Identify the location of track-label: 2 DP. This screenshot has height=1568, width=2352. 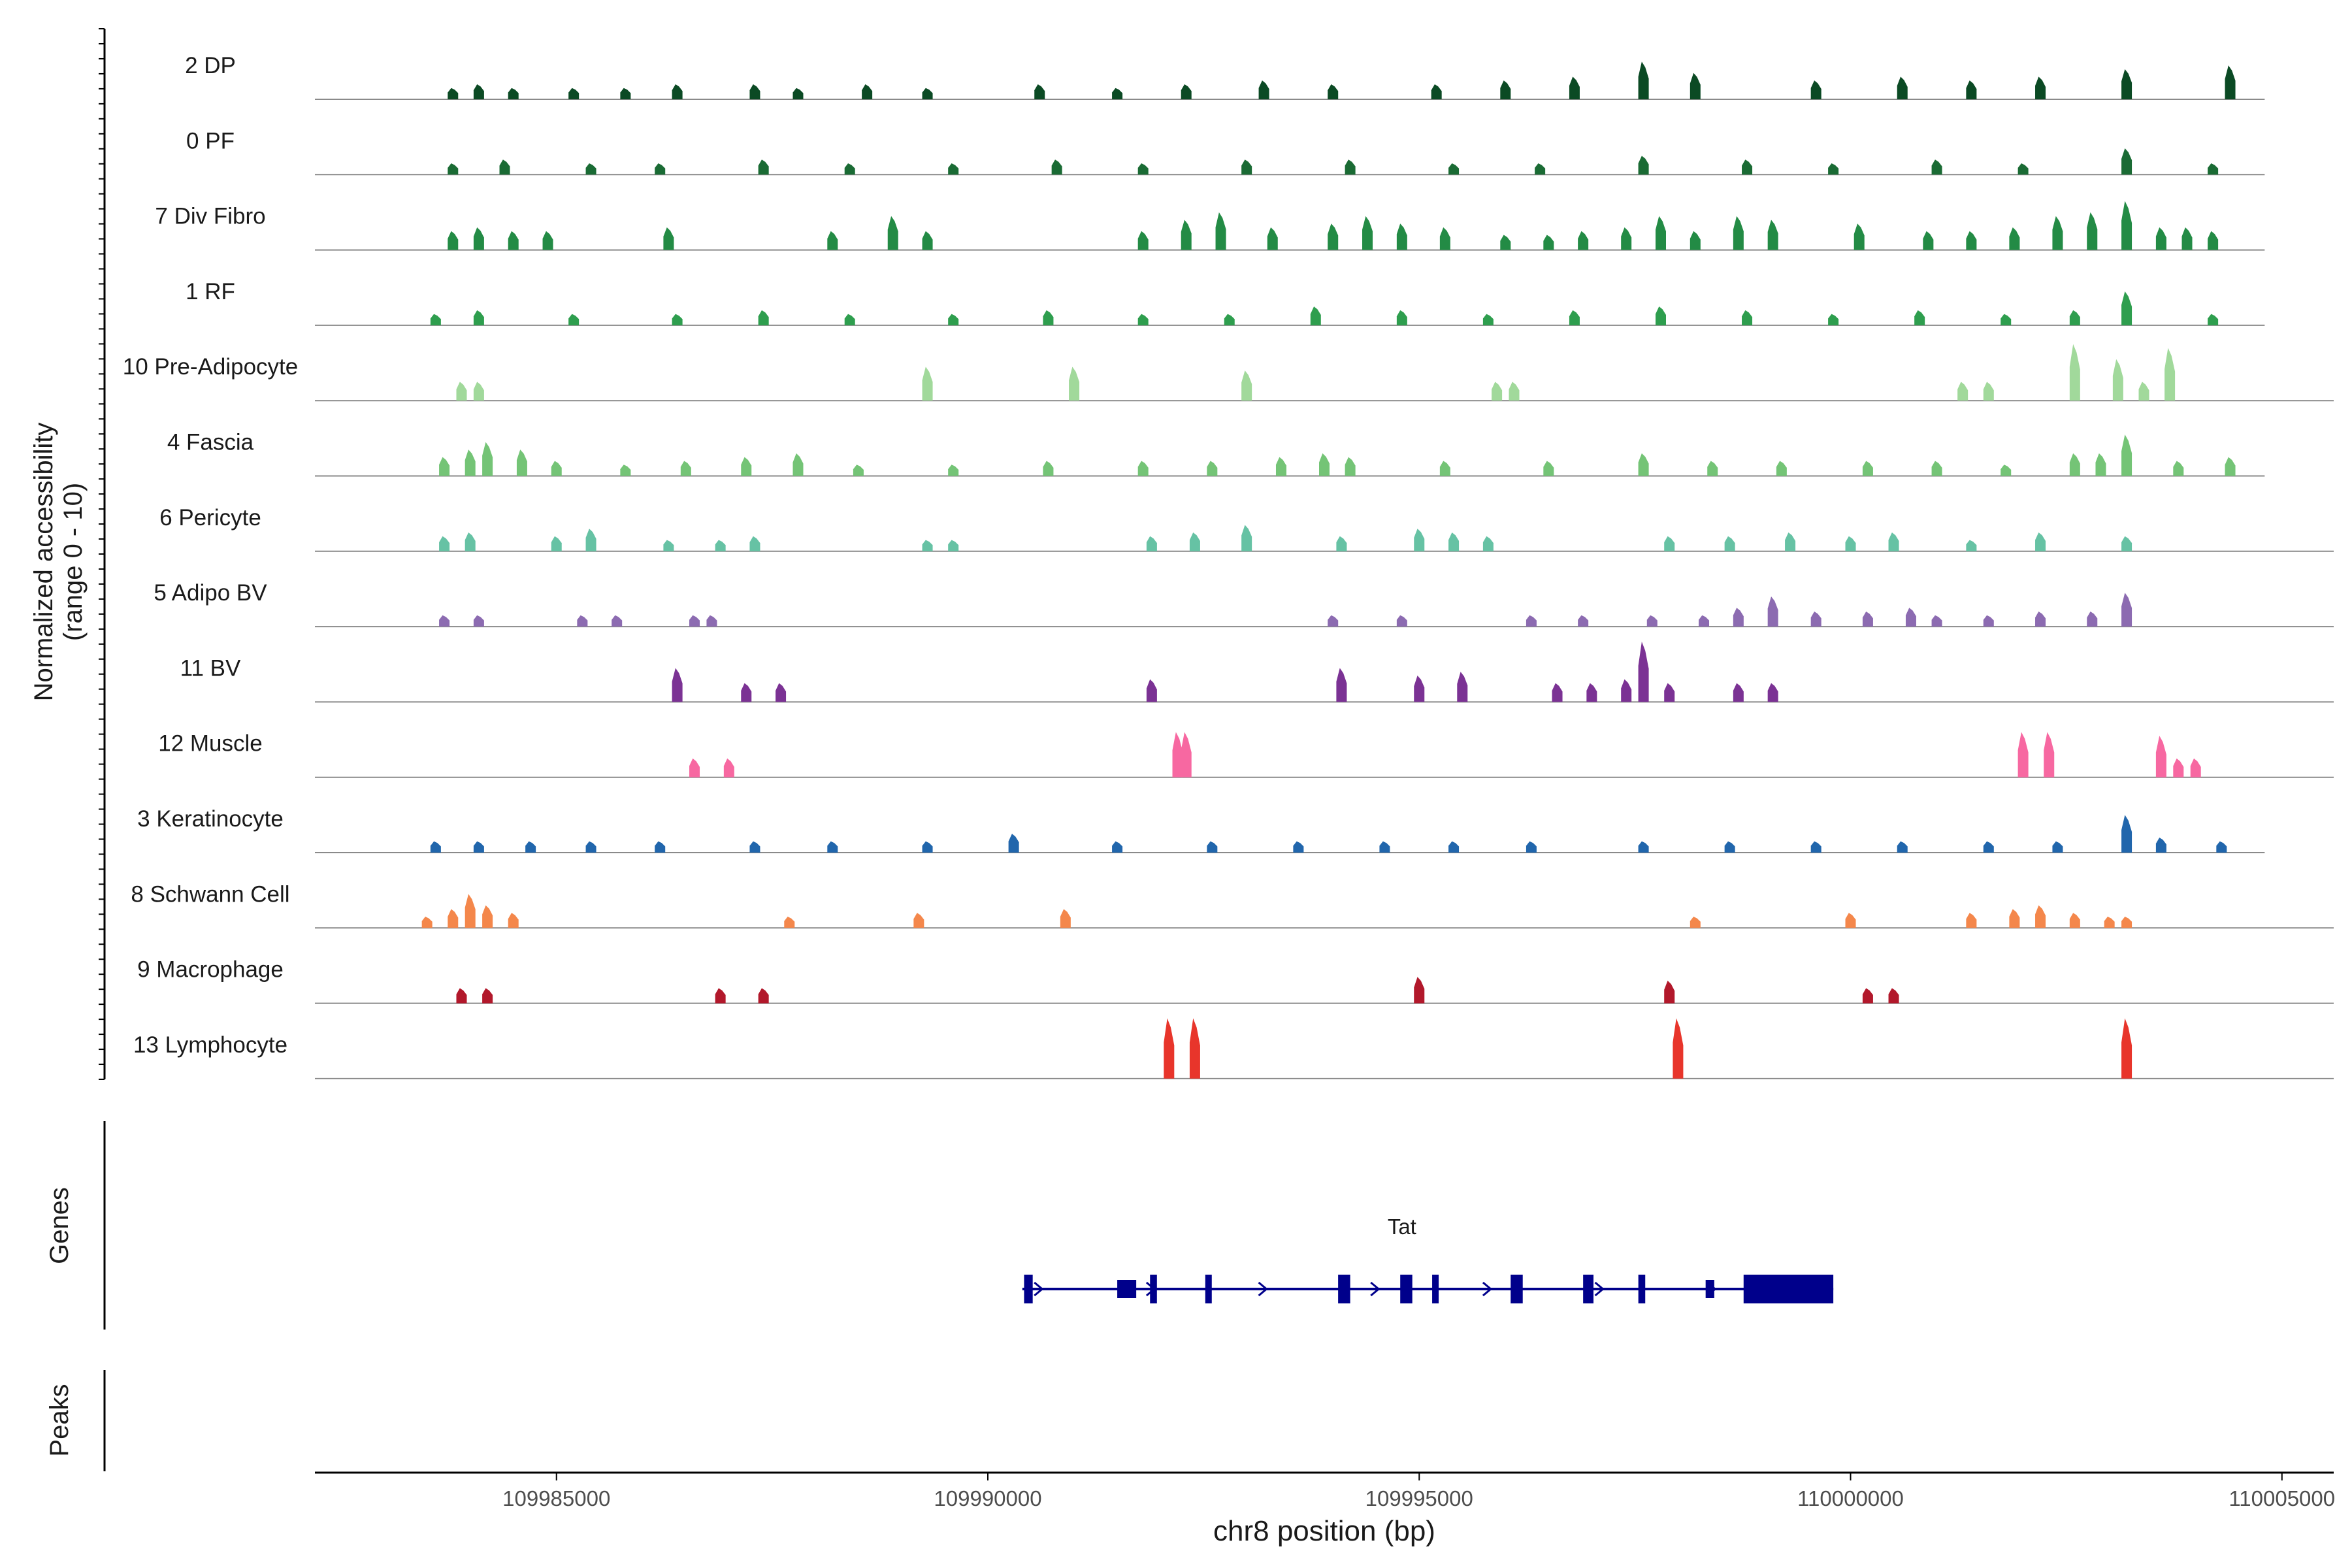
(210, 65).